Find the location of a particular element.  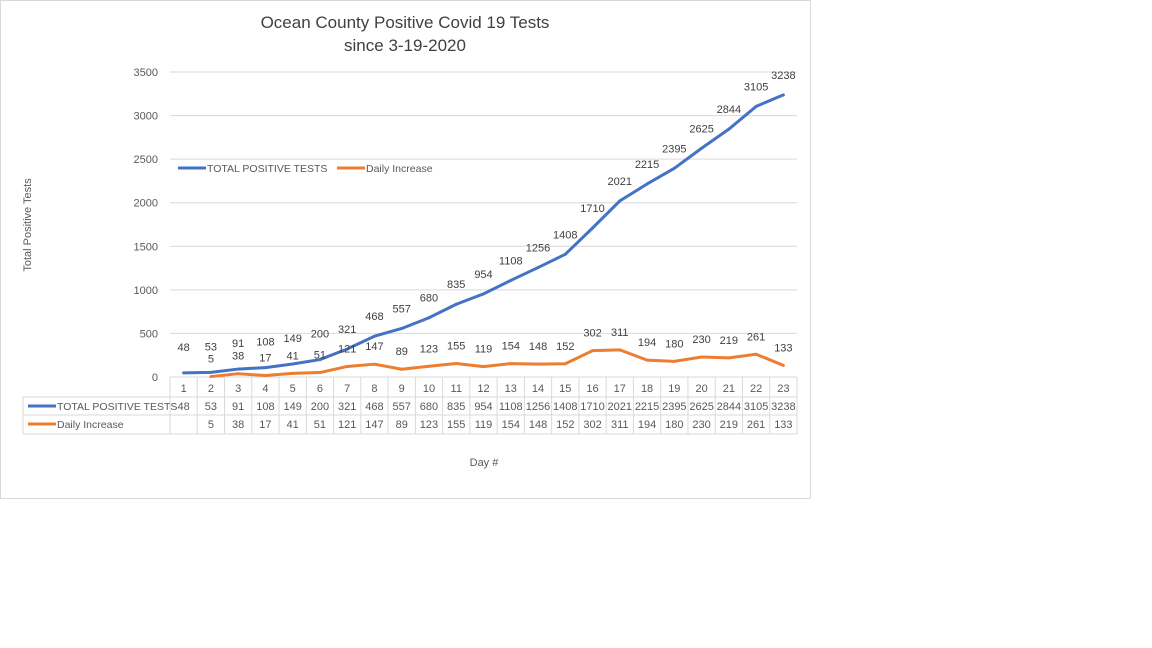

table-cell: 51 is located at coordinates (320, 425).